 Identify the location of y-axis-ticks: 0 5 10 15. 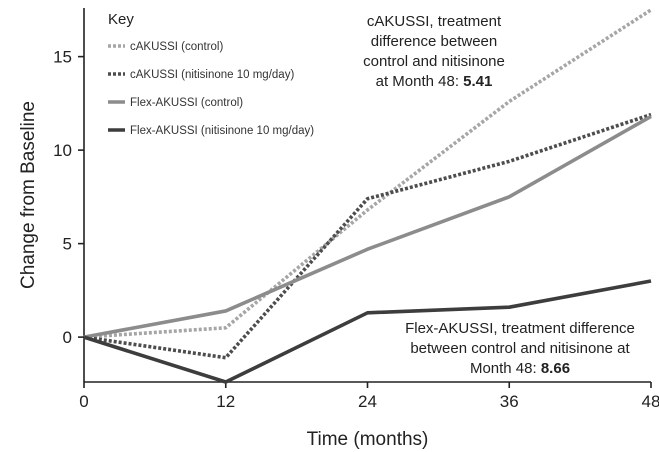
(68, 197).